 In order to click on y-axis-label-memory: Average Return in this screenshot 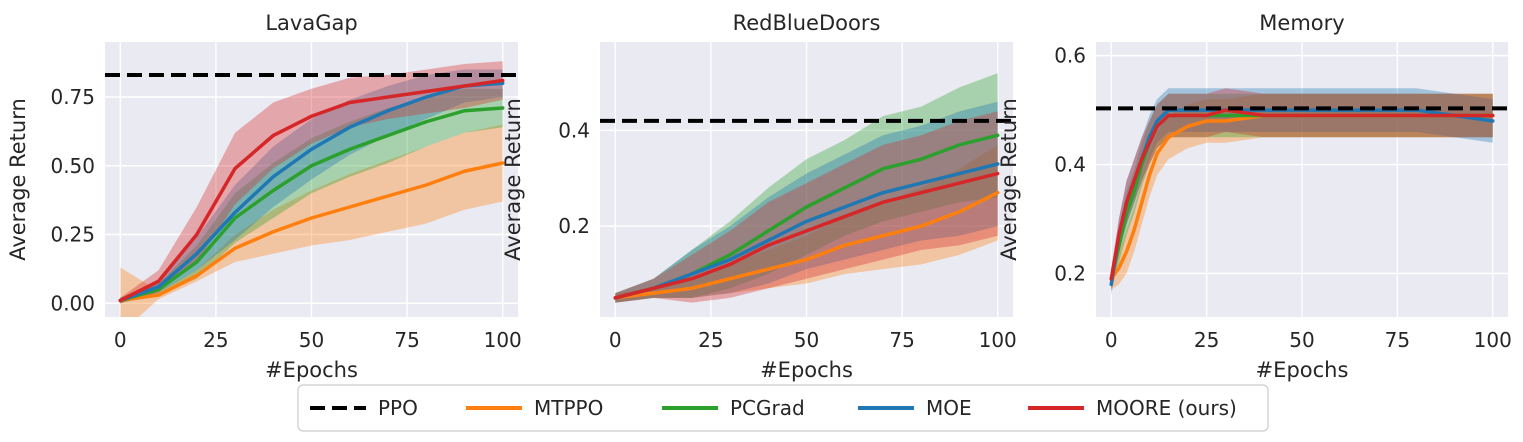, I will do `click(1009, 179)`.